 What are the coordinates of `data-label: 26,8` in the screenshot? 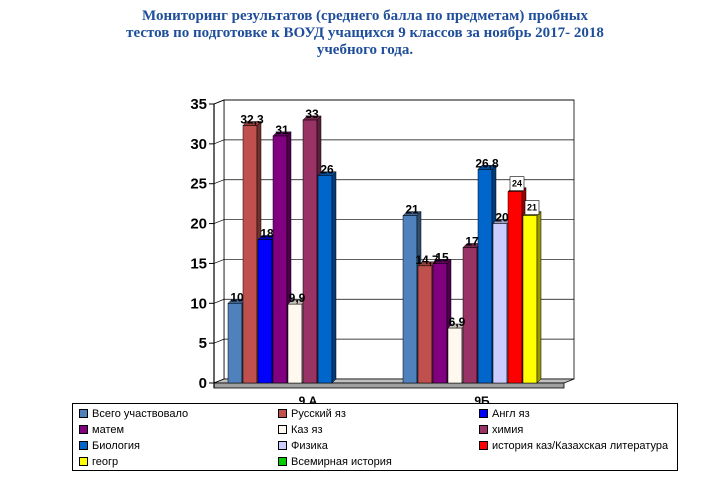 It's located at (487, 163).